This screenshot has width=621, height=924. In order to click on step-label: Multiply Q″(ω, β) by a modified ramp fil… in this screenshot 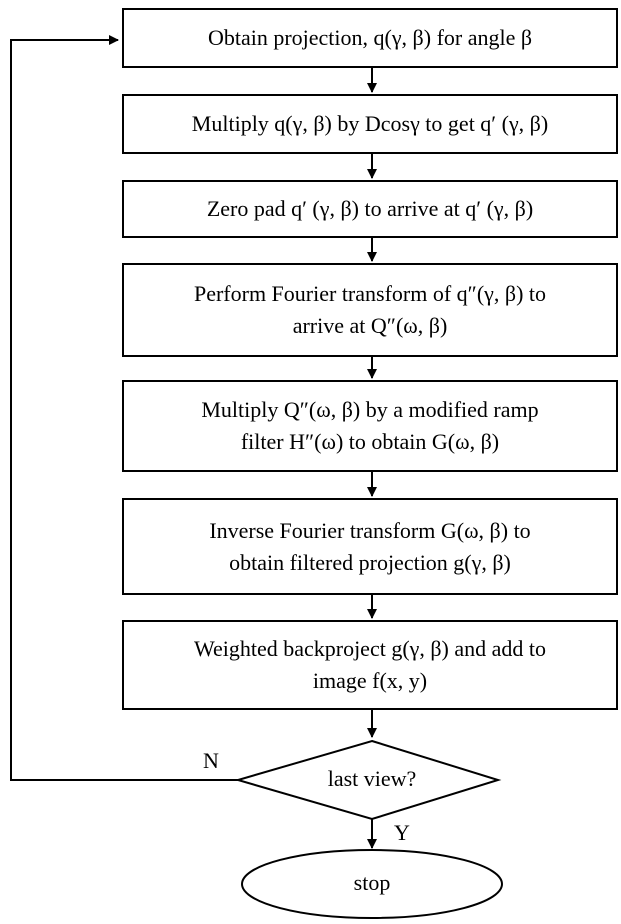, I will do `click(370, 425)`.